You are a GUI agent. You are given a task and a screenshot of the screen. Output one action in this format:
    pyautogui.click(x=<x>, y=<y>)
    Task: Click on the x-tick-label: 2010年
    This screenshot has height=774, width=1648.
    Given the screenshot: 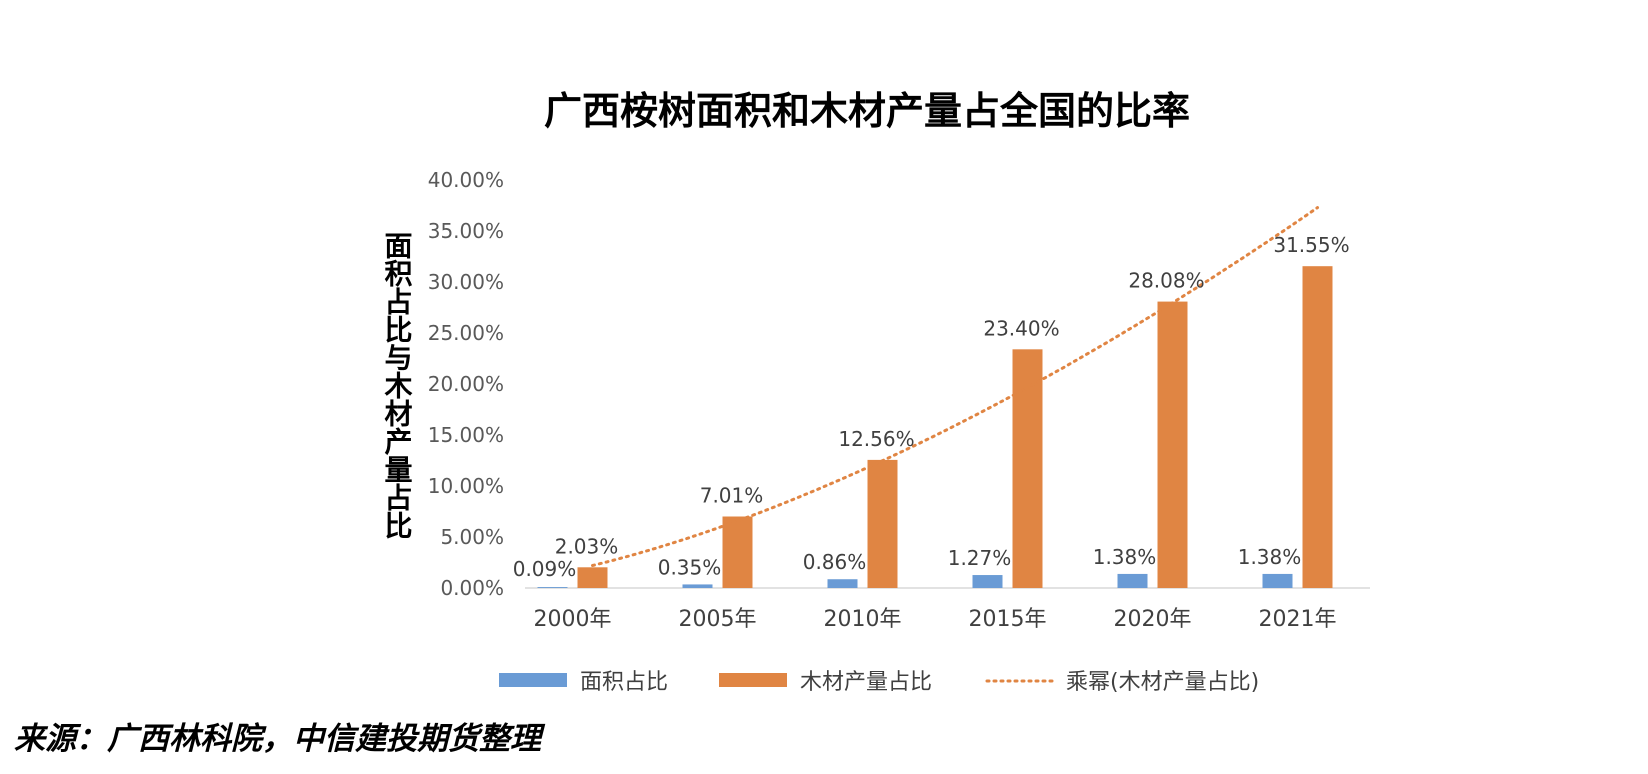 What is the action you would take?
    pyautogui.click(x=863, y=619)
    